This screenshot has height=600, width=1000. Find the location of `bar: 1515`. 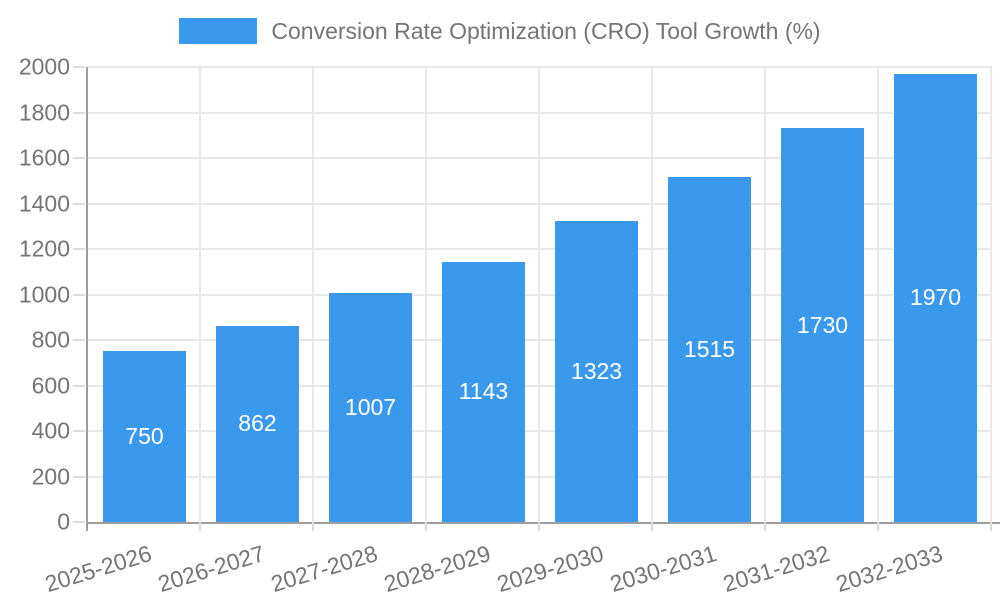

bar: 1515 is located at coordinates (709, 349).